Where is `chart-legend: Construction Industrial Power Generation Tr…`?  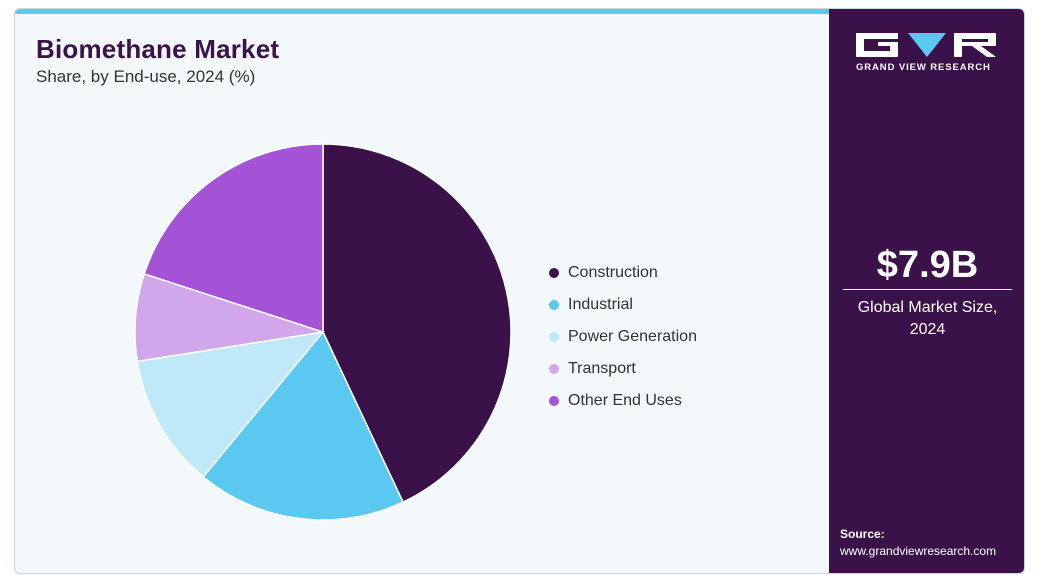
chart-legend: Construction Industrial Power Generation Tr… is located at coordinates (623, 337).